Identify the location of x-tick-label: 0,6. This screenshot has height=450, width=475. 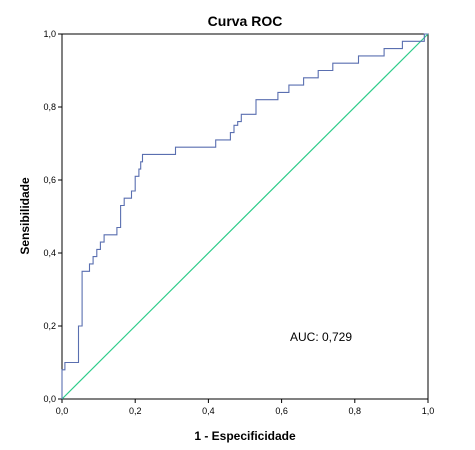
(281, 411).